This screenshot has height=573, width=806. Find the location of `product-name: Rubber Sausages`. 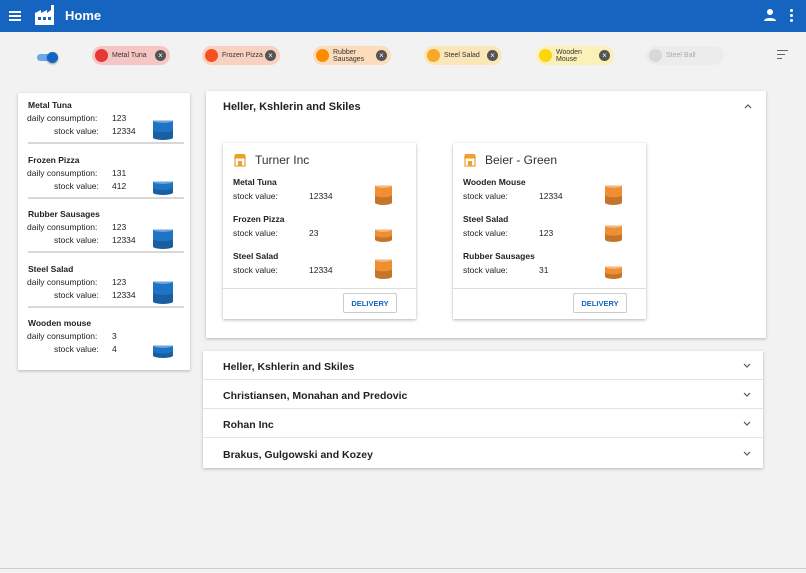

product-name: Rubber Sausages is located at coordinates (499, 256).